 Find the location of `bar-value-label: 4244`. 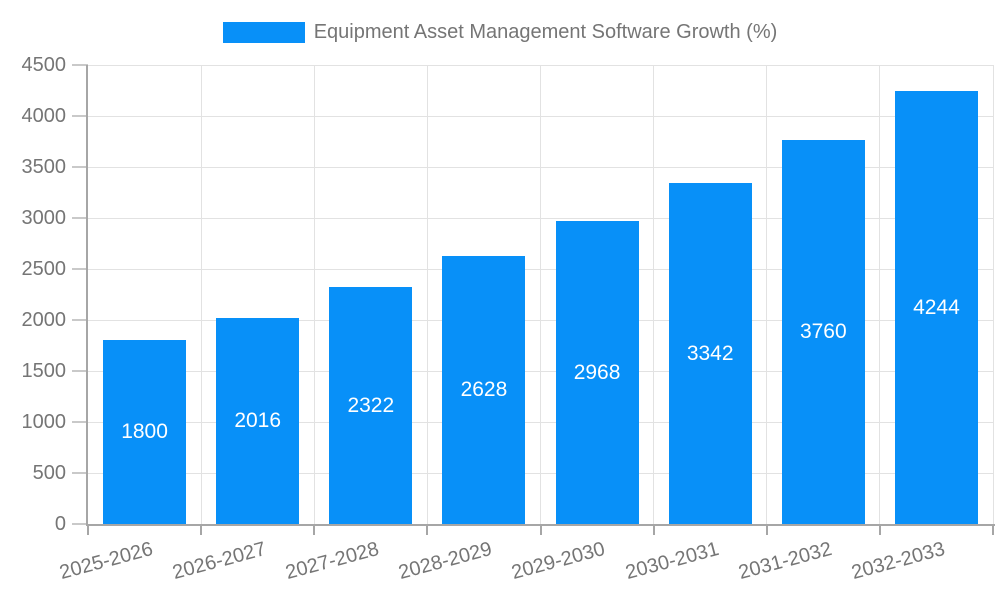

bar-value-label: 4244 is located at coordinates (936, 307).